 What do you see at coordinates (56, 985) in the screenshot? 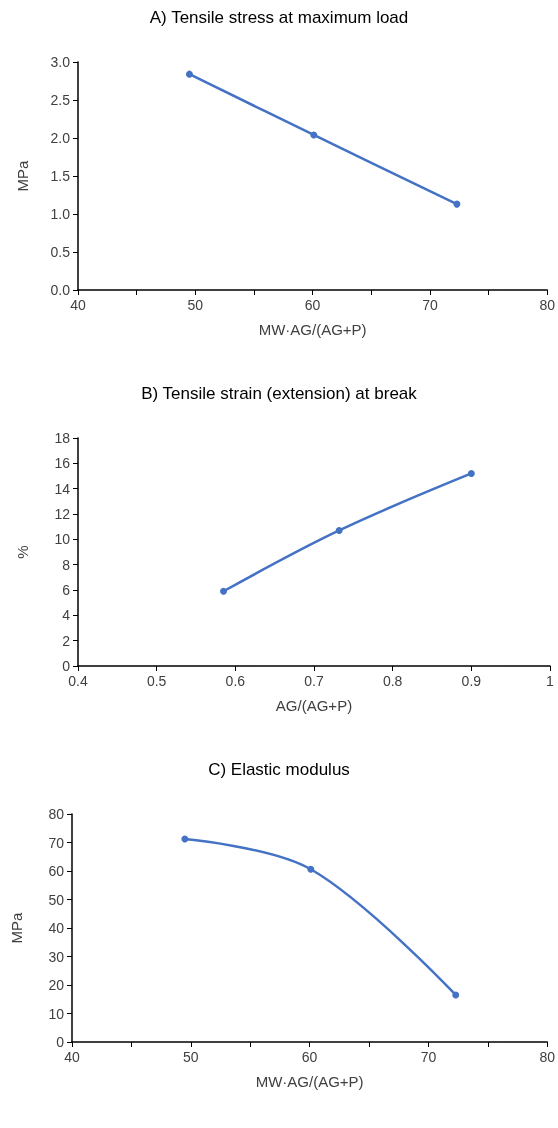
I see `y-tick-label: 20` at bounding box center [56, 985].